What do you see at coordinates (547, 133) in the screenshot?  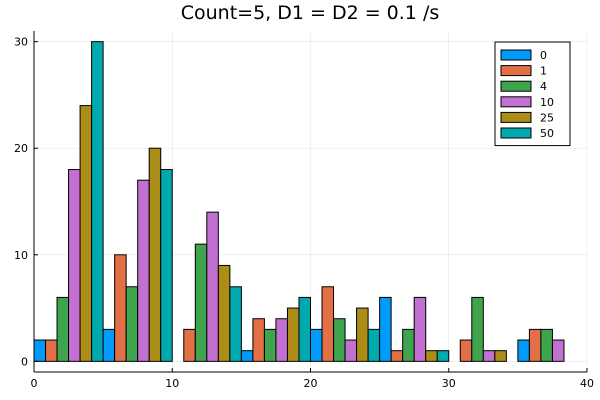 I see `legend-label-50: 50` at bounding box center [547, 133].